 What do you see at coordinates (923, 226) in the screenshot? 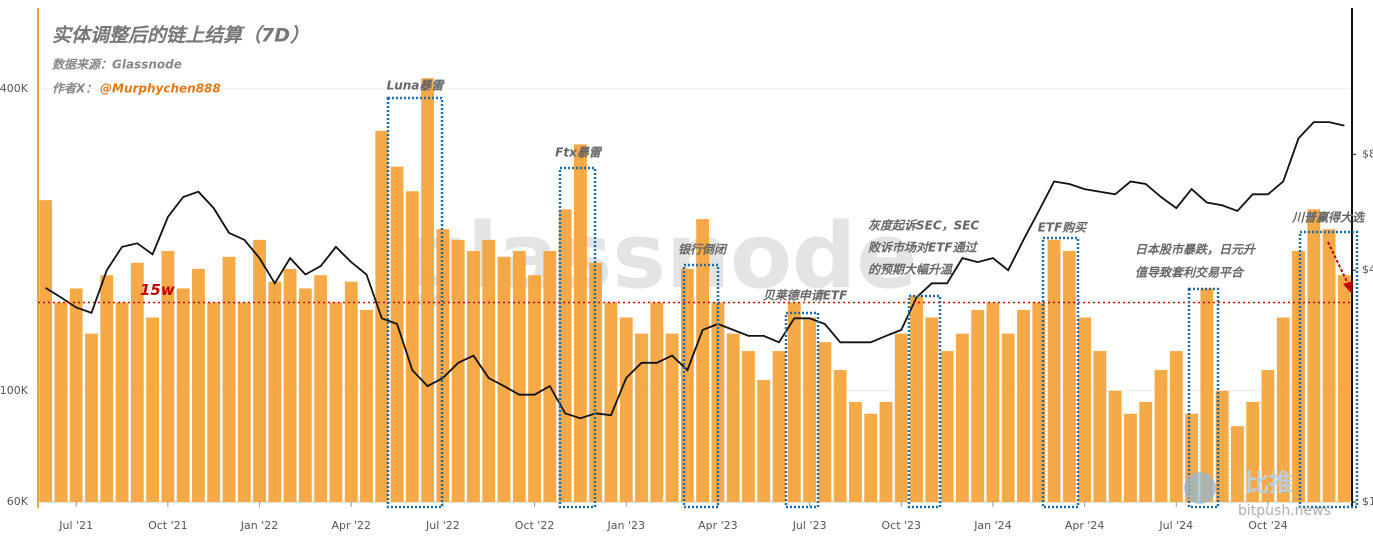
I see `annotation-text: 灰度起诉SEC，SEC` at bounding box center [923, 226].